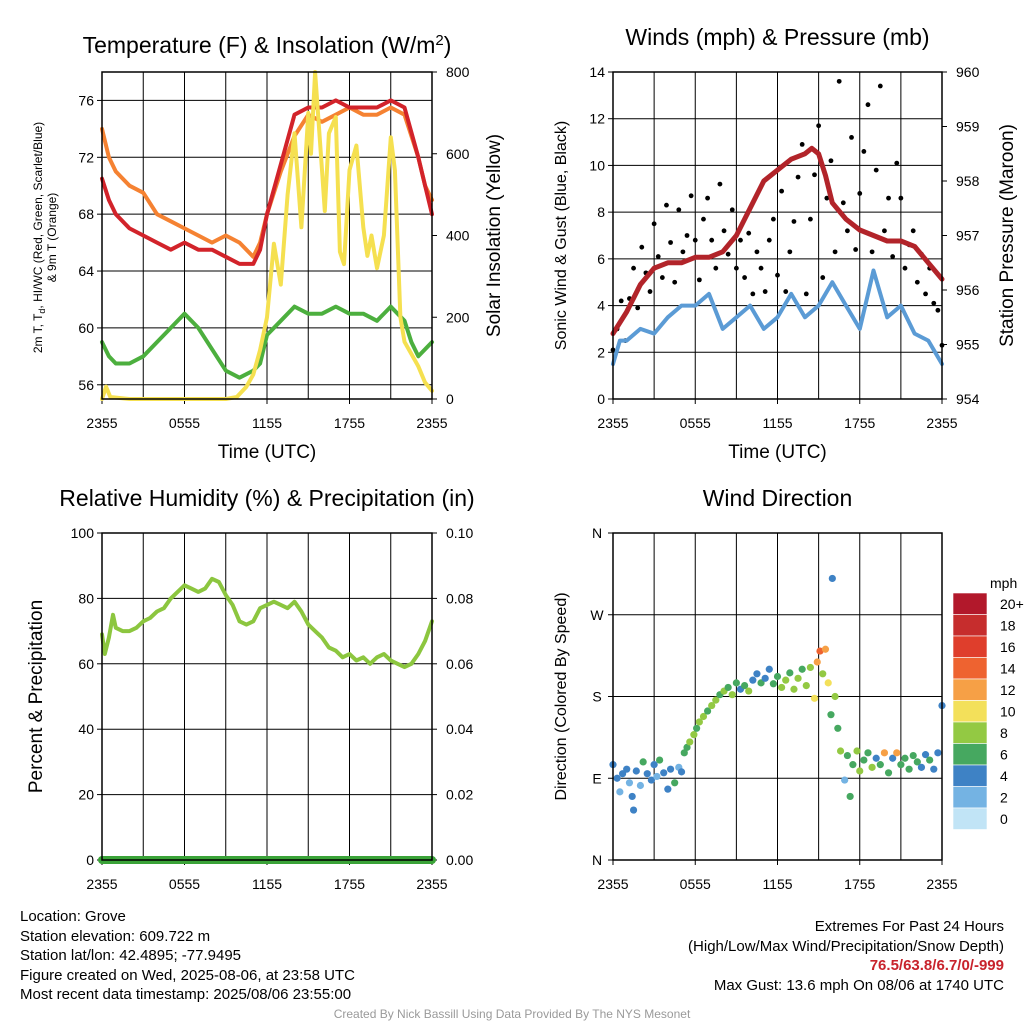 The image size is (1024, 1024). I want to click on y-tick-label: 72, so click(86, 157).